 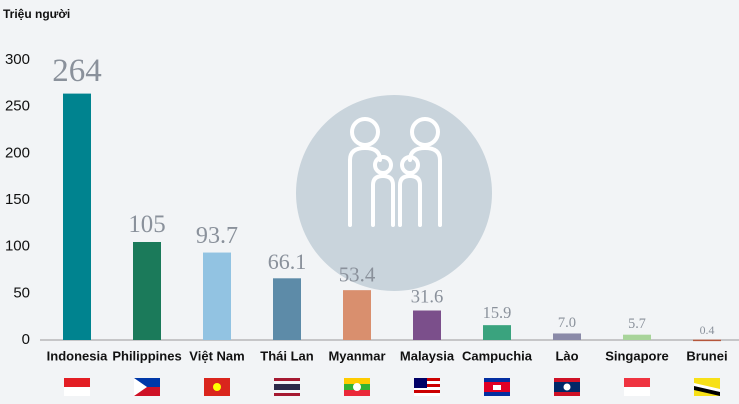 I want to click on value-label: 15.9, so click(x=497, y=312).